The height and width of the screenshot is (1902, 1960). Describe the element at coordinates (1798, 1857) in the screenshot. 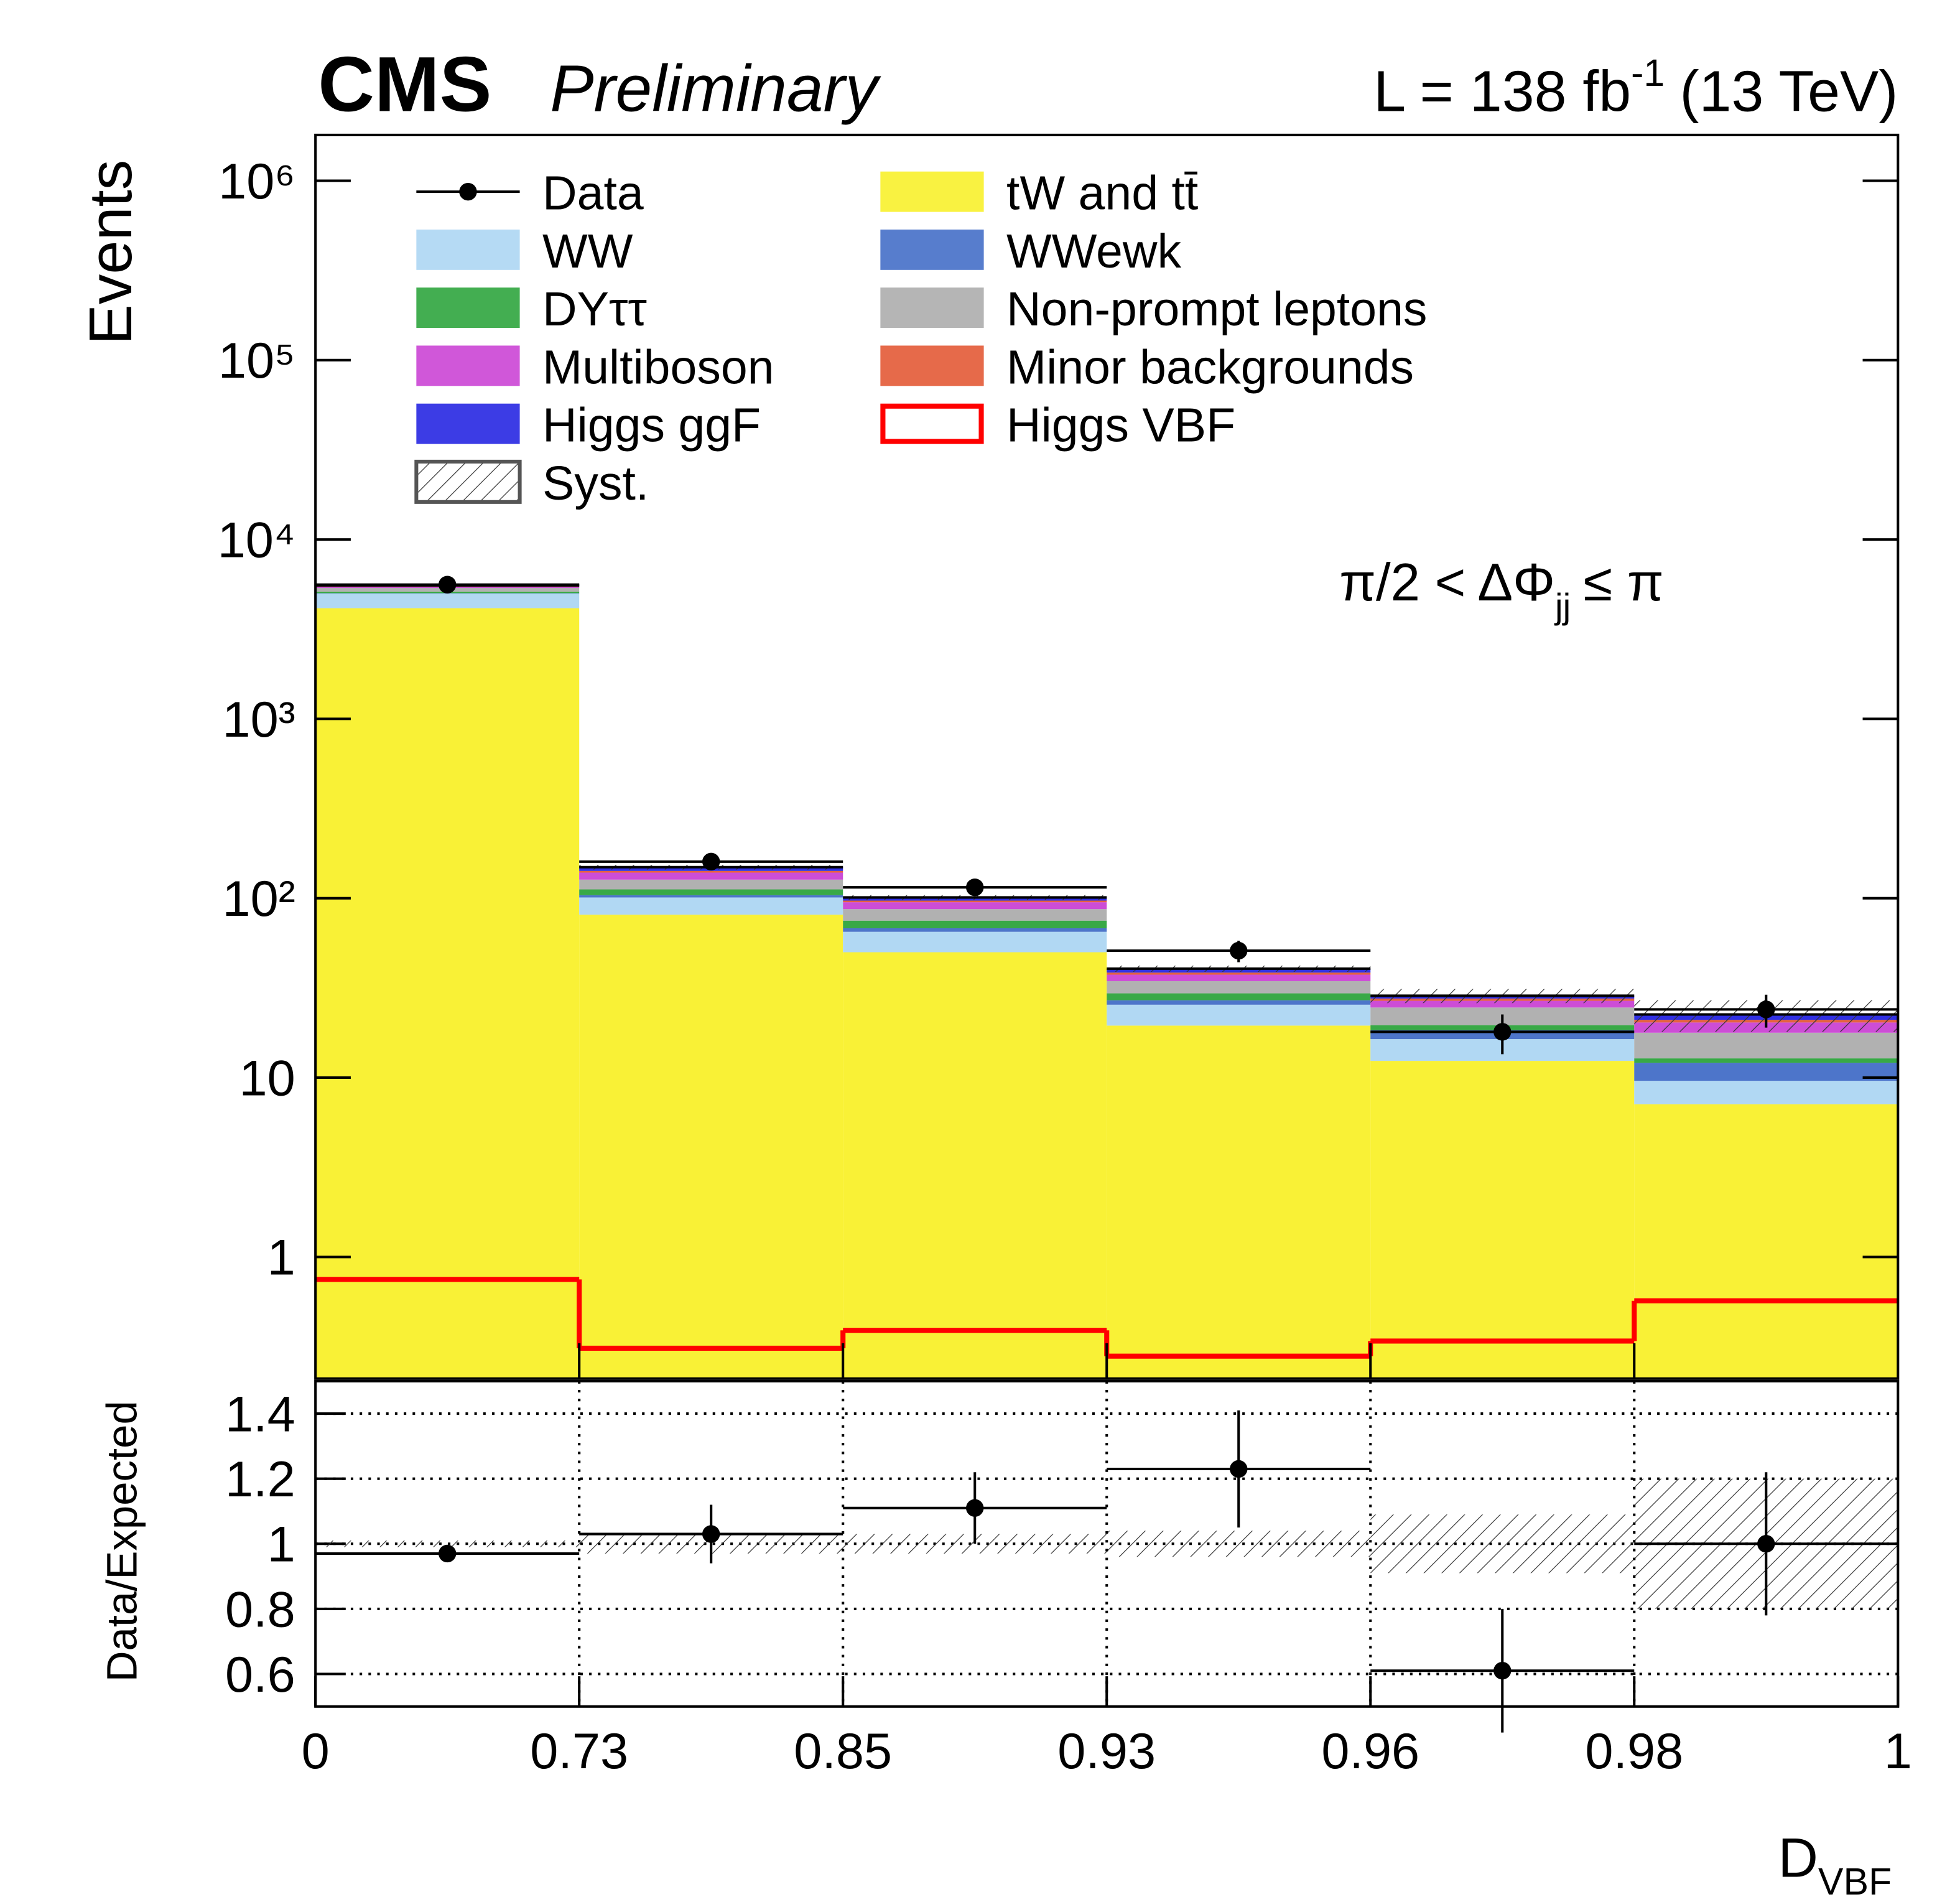

I see `x-axis-label-main: D` at that location.